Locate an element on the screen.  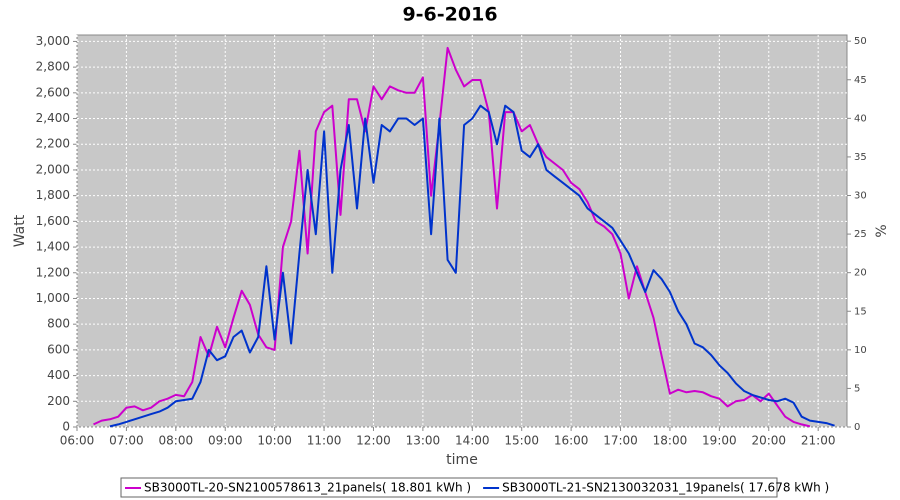
y2-tick-label: 10 is located at coordinates (860, 350).